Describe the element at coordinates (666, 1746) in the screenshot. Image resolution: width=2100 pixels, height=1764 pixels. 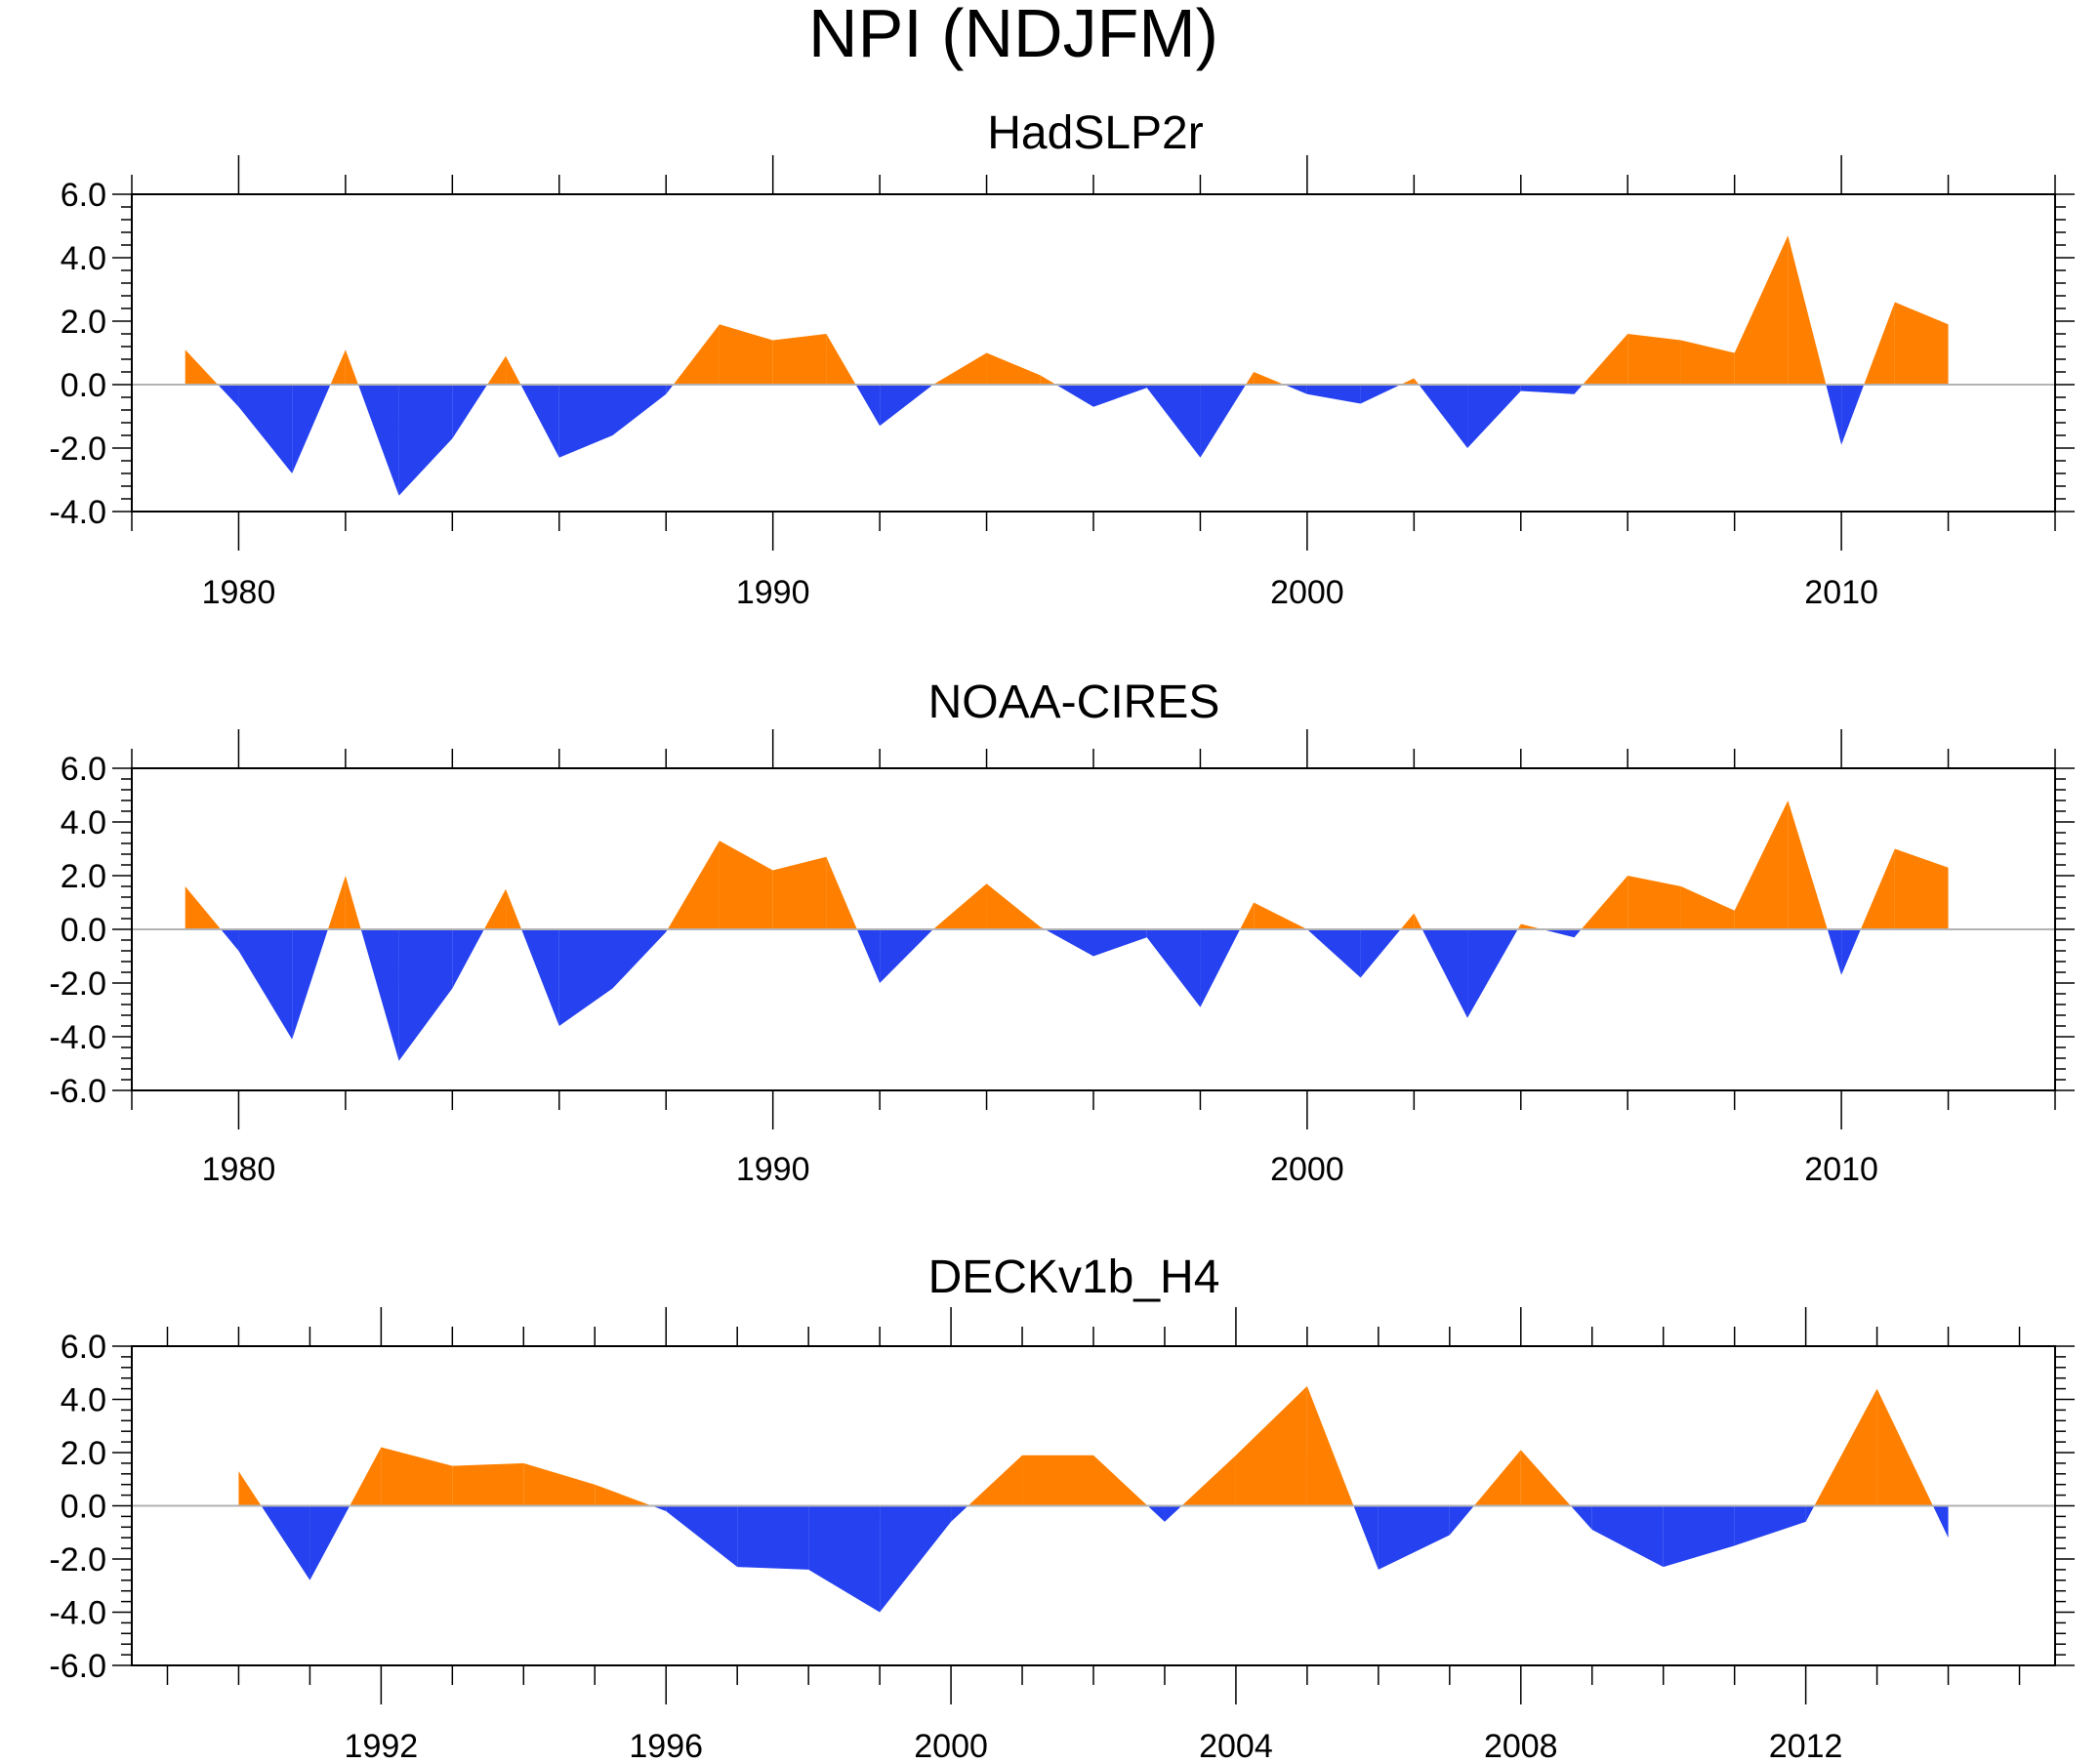
I see `x-tick-label: 1996` at that location.